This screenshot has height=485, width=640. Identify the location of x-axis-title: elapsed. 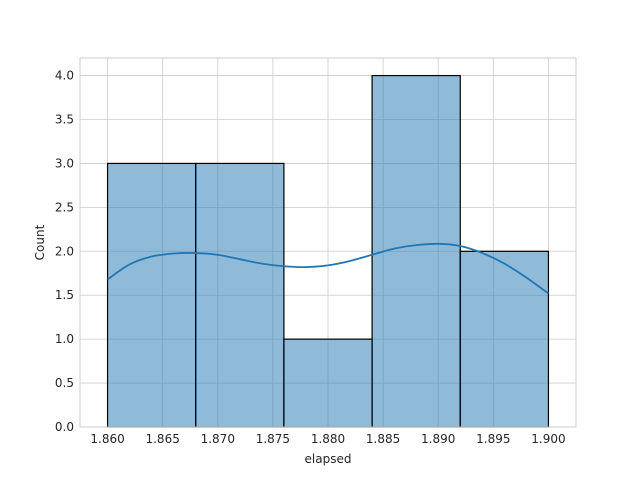
(328, 459).